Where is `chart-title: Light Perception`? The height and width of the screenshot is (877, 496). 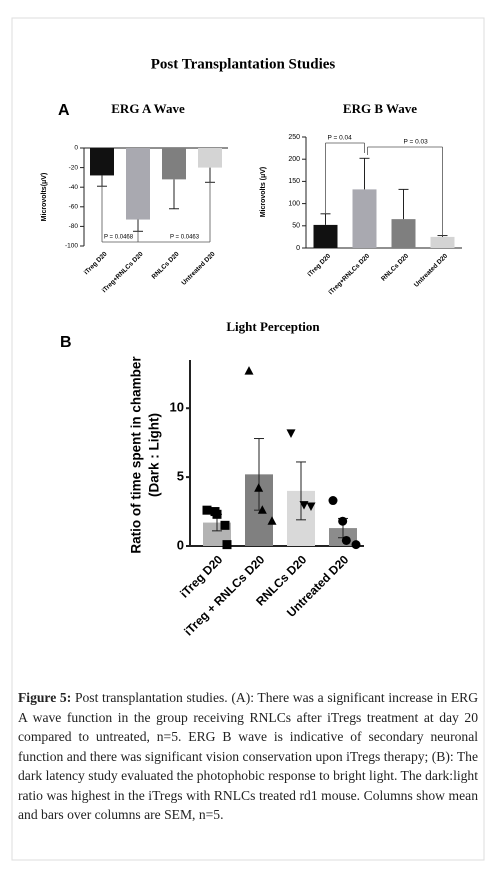
chart-title: Light Perception is located at coordinates (273, 326).